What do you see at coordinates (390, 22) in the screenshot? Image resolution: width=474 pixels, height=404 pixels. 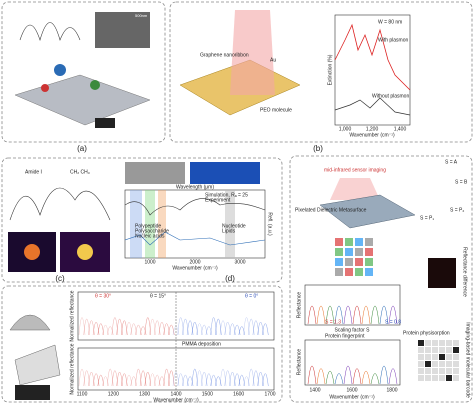 I see `annotation: W = 80 nm` at bounding box center [390, 22].